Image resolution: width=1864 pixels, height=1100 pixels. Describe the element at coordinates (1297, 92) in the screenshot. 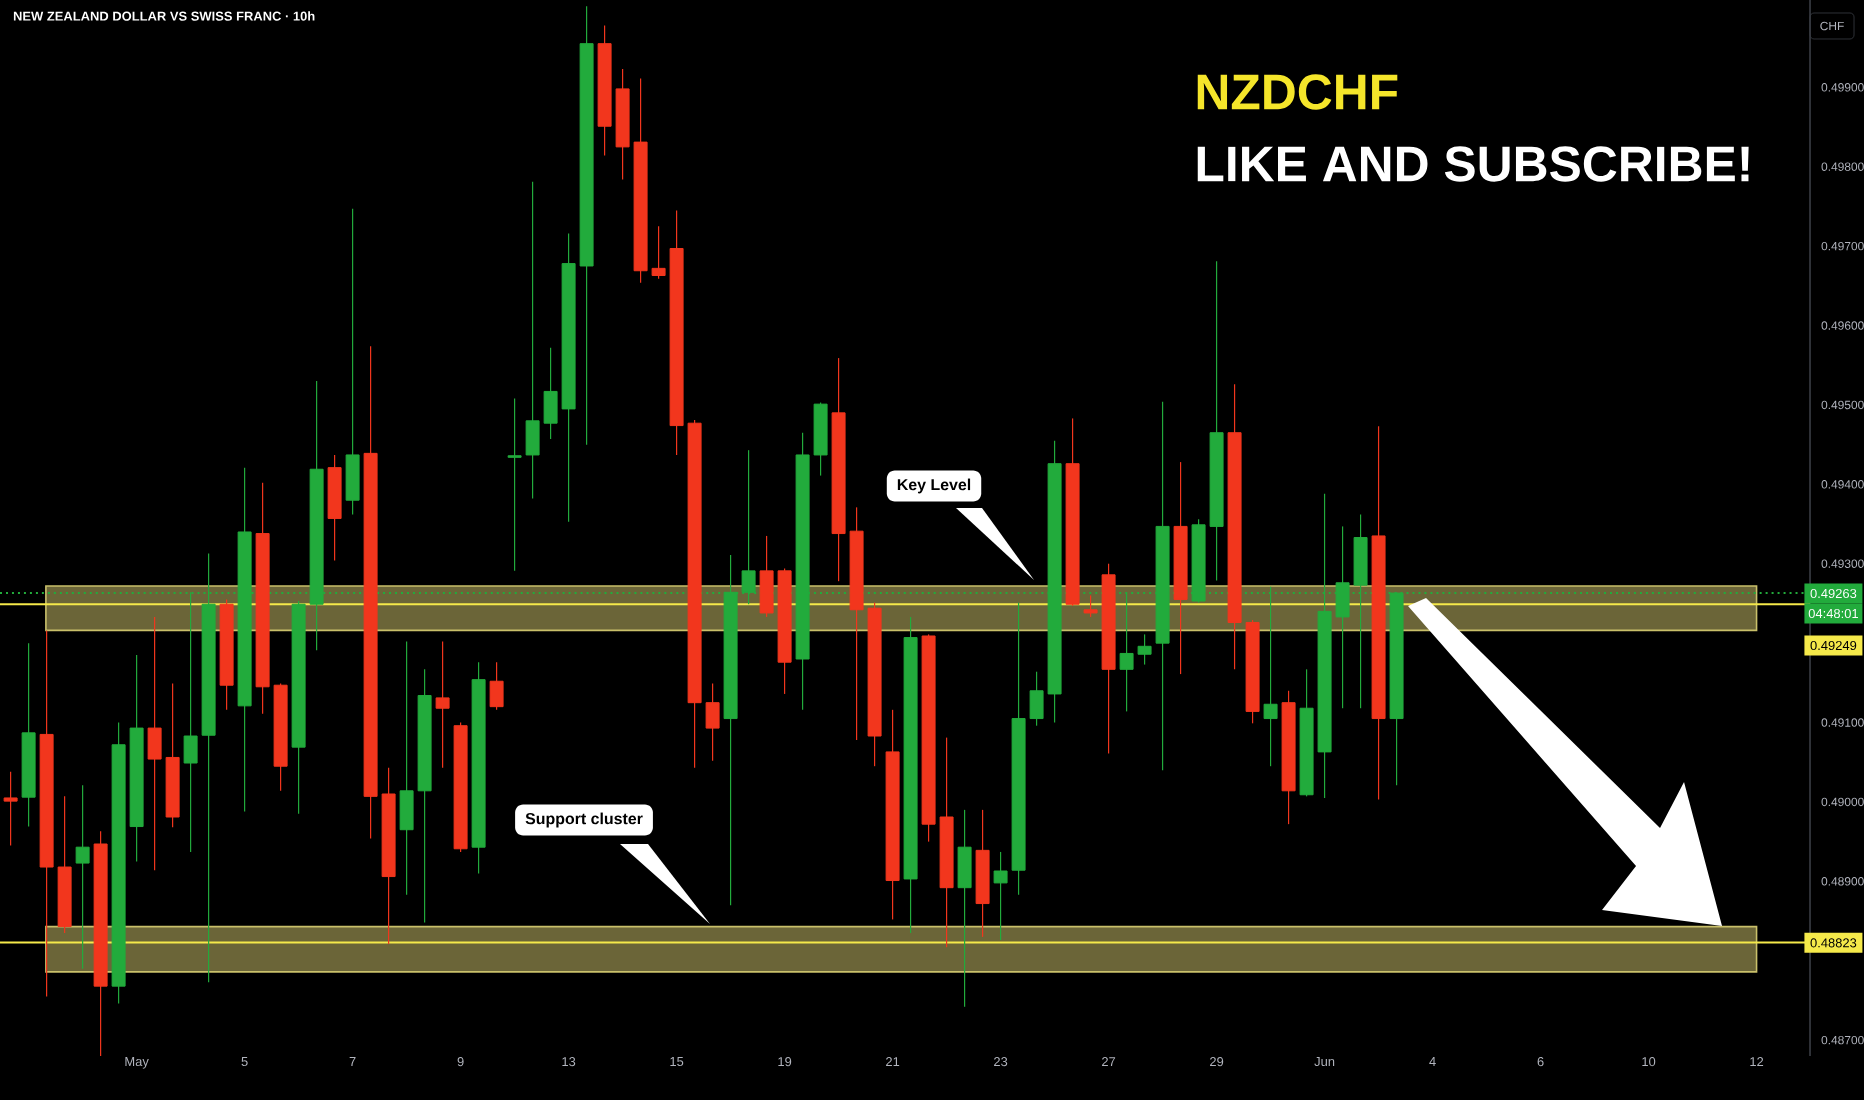

I see `annotation: NZDCHF` at that location.